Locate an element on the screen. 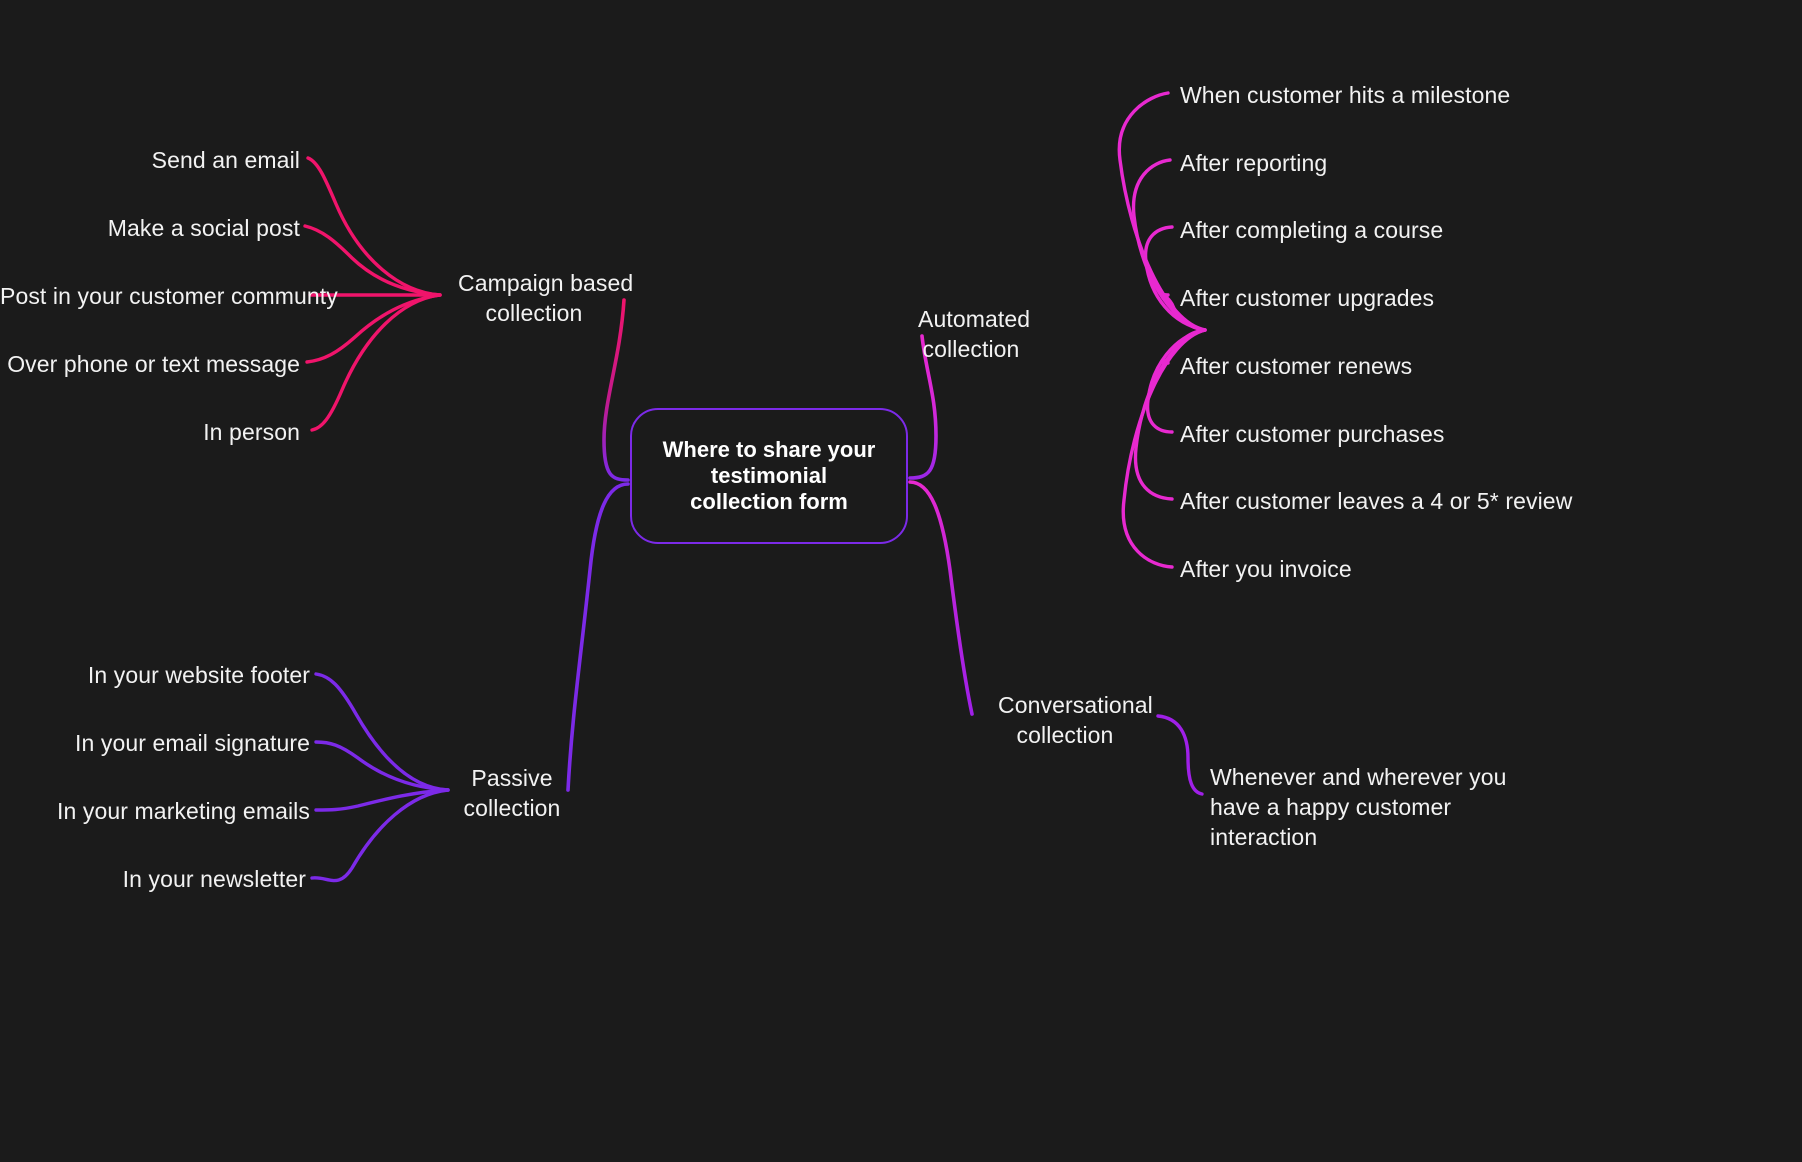 The image size is (1802, 1162). leaf-wire-after-you-invoice is located at coordinates (1164, 448).